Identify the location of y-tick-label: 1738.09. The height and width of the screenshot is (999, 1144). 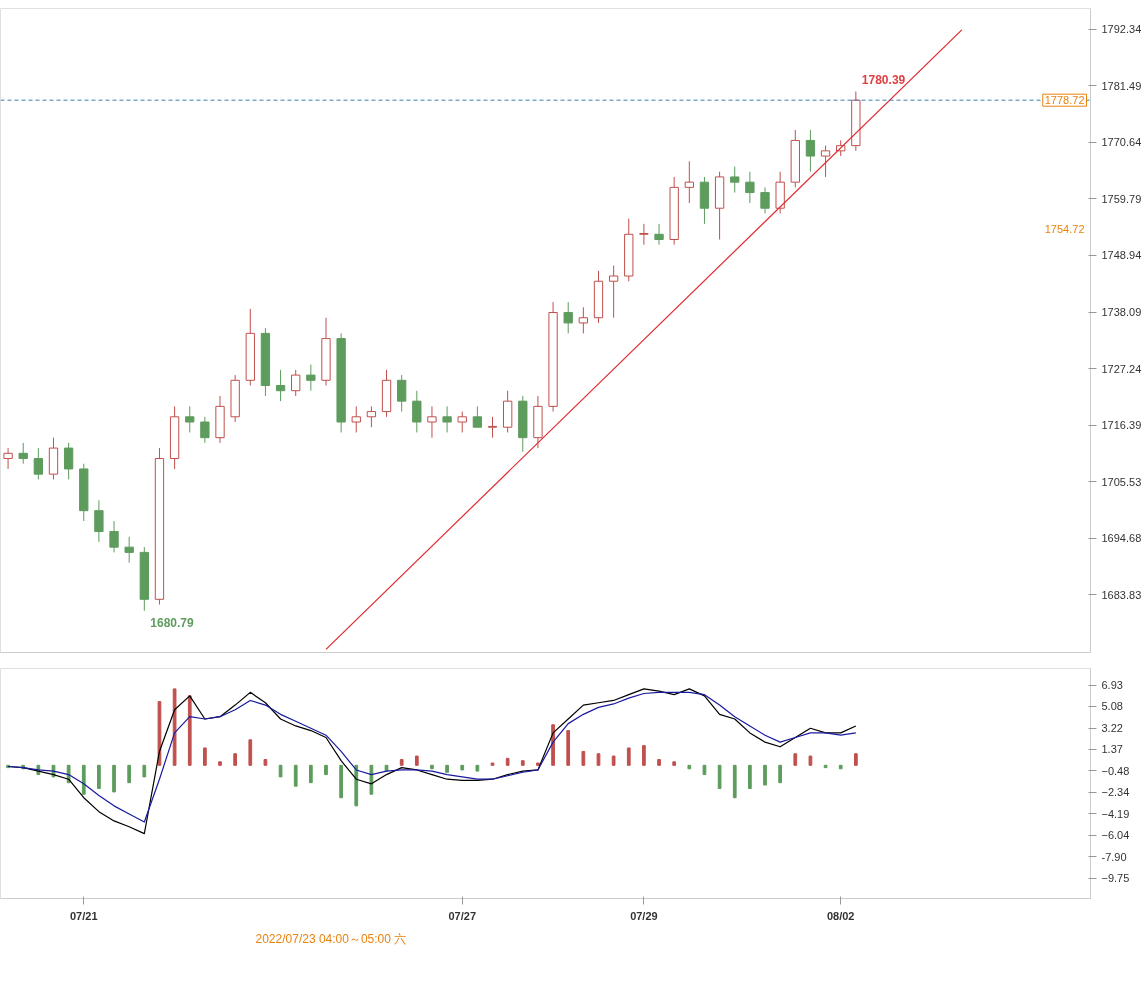
(1121, 312).